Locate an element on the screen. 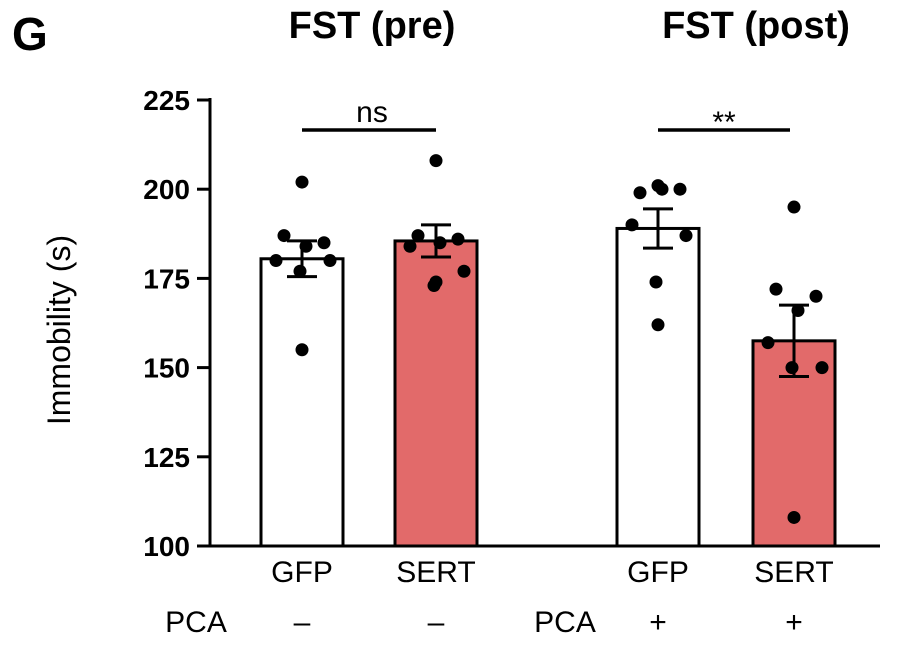 This screenshot has width=898, height=656. group-title-post: FST (post) is located at coordinates (756, 26).